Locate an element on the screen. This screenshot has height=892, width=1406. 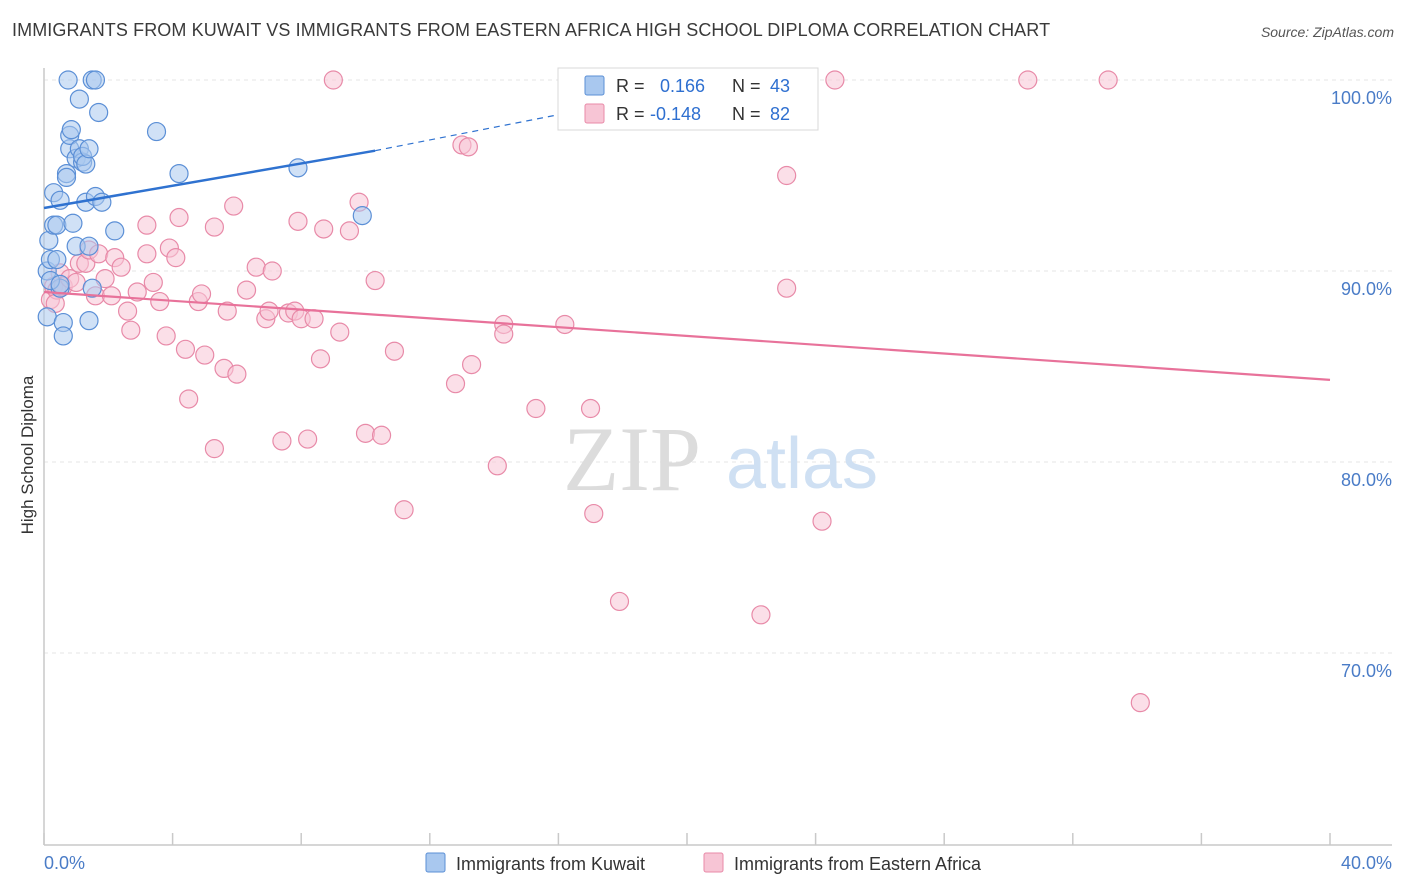
legend-eafrica-r-label: R = is located at coordinates (630, 114).